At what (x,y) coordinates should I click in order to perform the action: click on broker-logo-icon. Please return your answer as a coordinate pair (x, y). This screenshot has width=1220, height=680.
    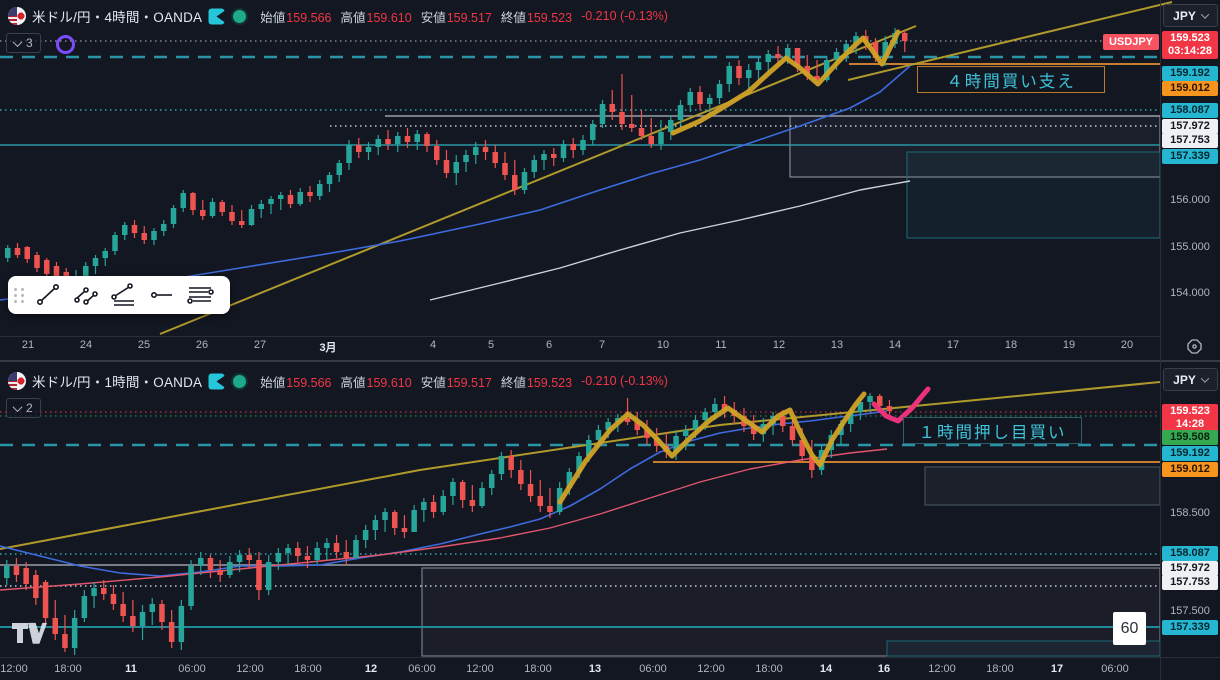
    Looking at the image, I should click on (217, 16).